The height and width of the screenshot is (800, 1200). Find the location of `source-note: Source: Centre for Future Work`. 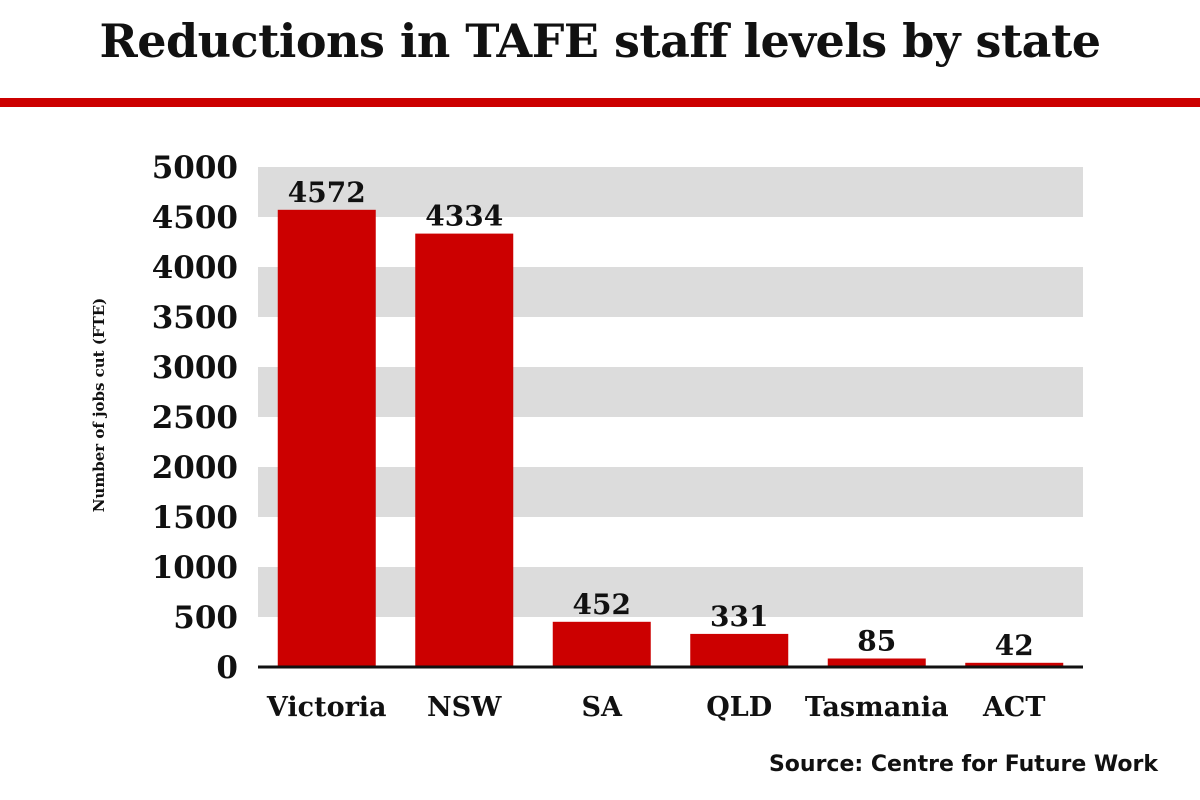

source-note: Source: Centre for Future Work is located at coordinates (963, 764).